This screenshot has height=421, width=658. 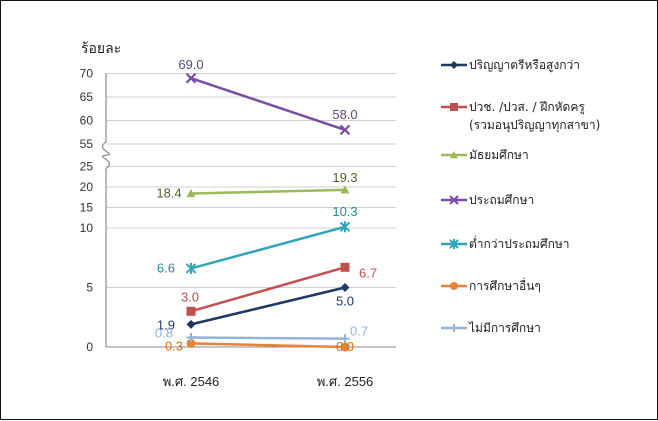 I want to click on legend-label: ไม่มีการศึกษา, so click(x=504, y=328).